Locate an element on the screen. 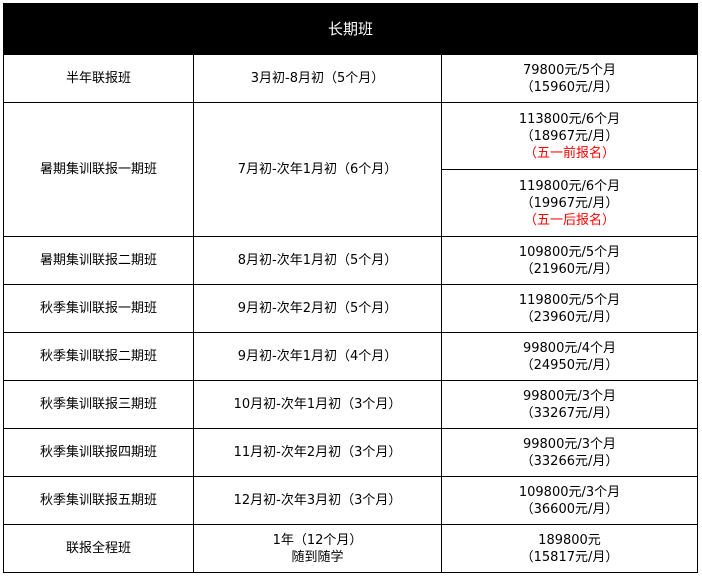 Image resolution: width=702 pixels, height=578 pixels. cell-text: （15817元/月） is located at coordinates (569, 557).